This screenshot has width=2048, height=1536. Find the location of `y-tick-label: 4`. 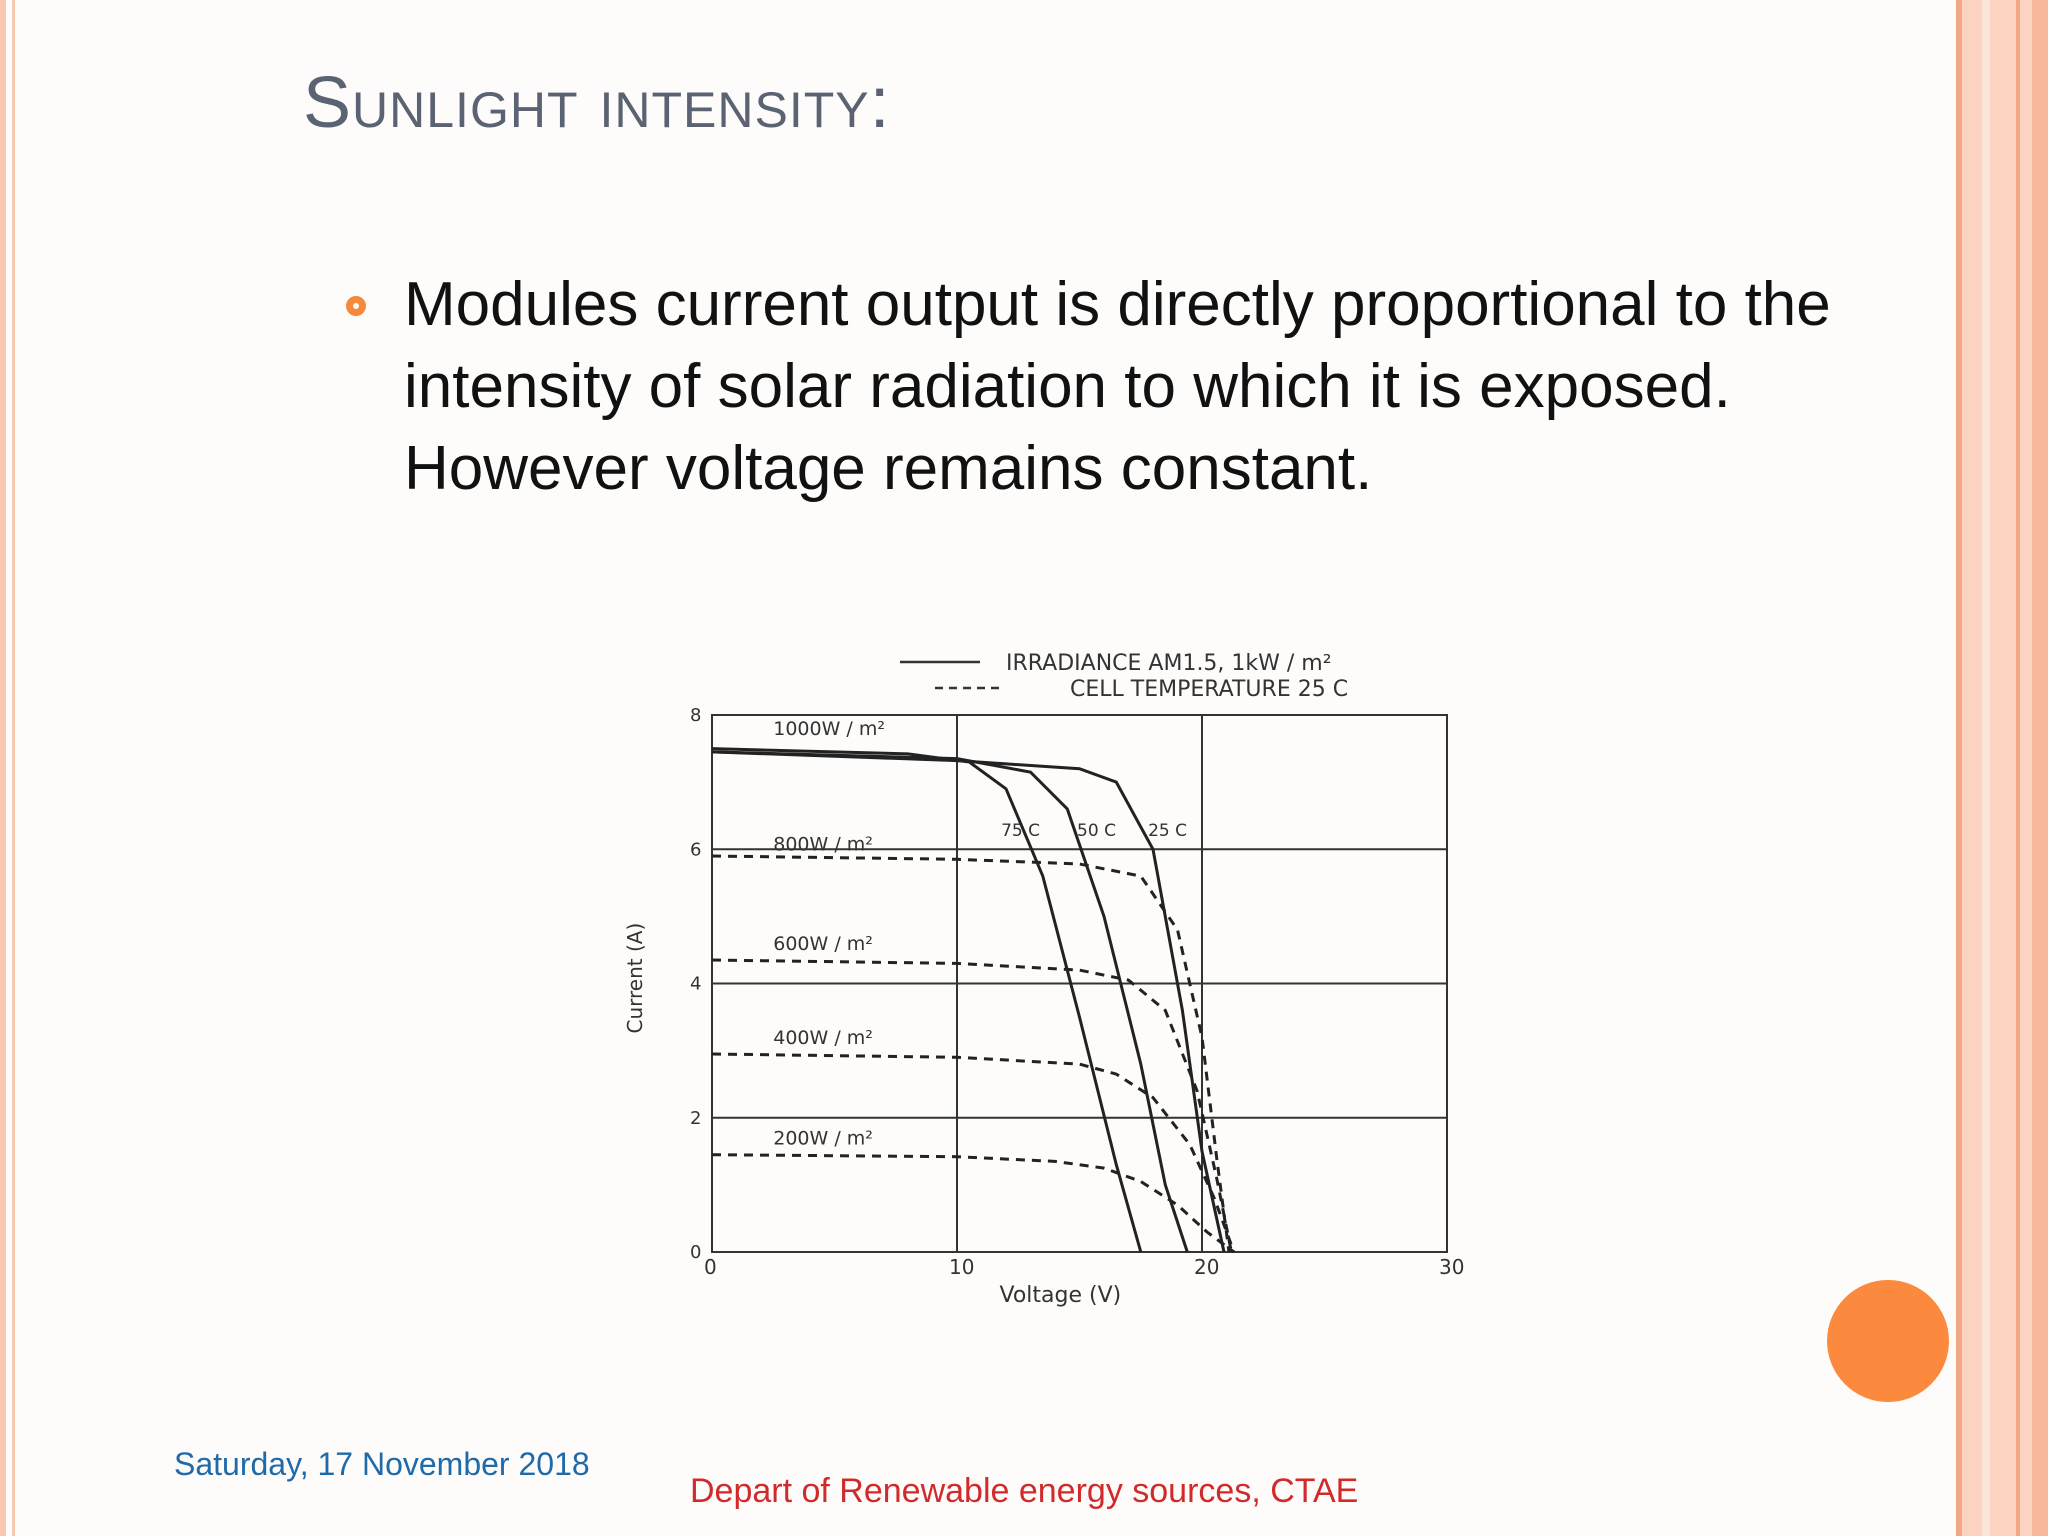

y-tick-label: 4 is located at coordinates (695, 984).